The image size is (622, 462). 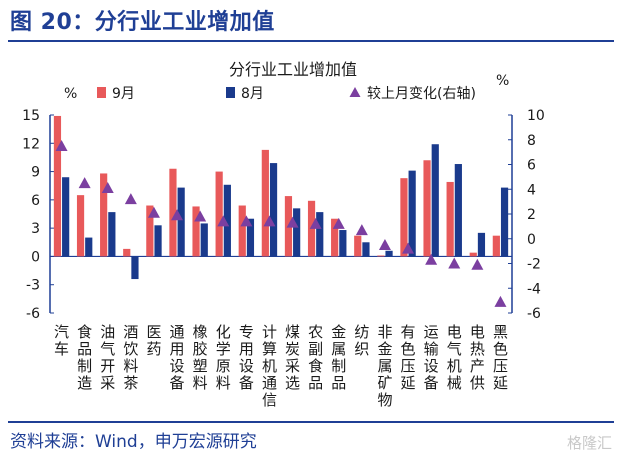 I want to click on right-tick-label: 6, so click(x=531, y=166).